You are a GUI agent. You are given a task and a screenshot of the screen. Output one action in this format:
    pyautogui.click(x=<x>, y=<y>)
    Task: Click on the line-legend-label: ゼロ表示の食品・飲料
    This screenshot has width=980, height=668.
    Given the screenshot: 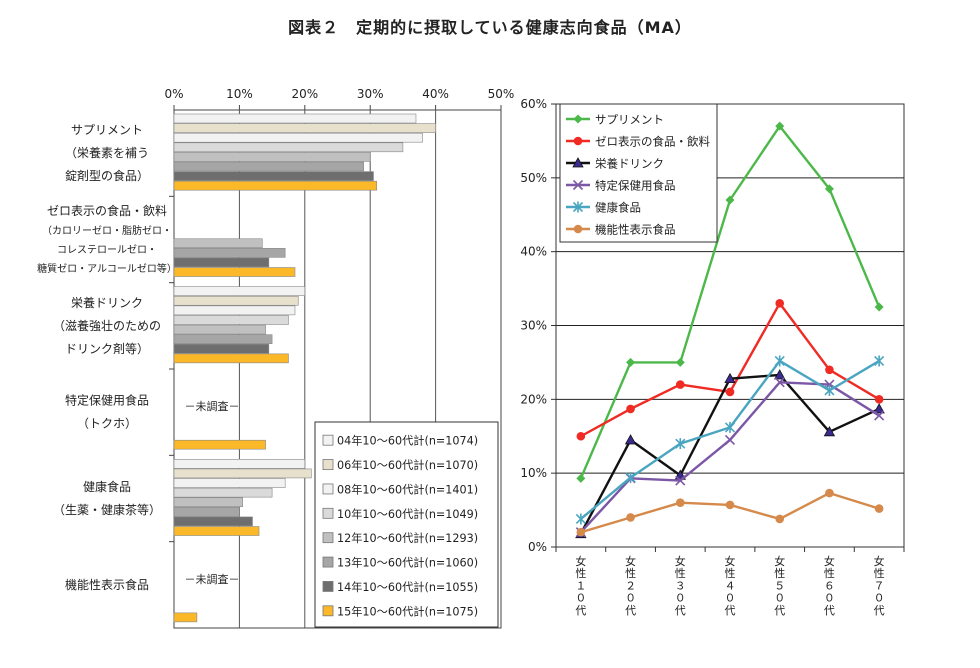 What is the action you would take?
    pyautogui.click(x=652, y=142)
    